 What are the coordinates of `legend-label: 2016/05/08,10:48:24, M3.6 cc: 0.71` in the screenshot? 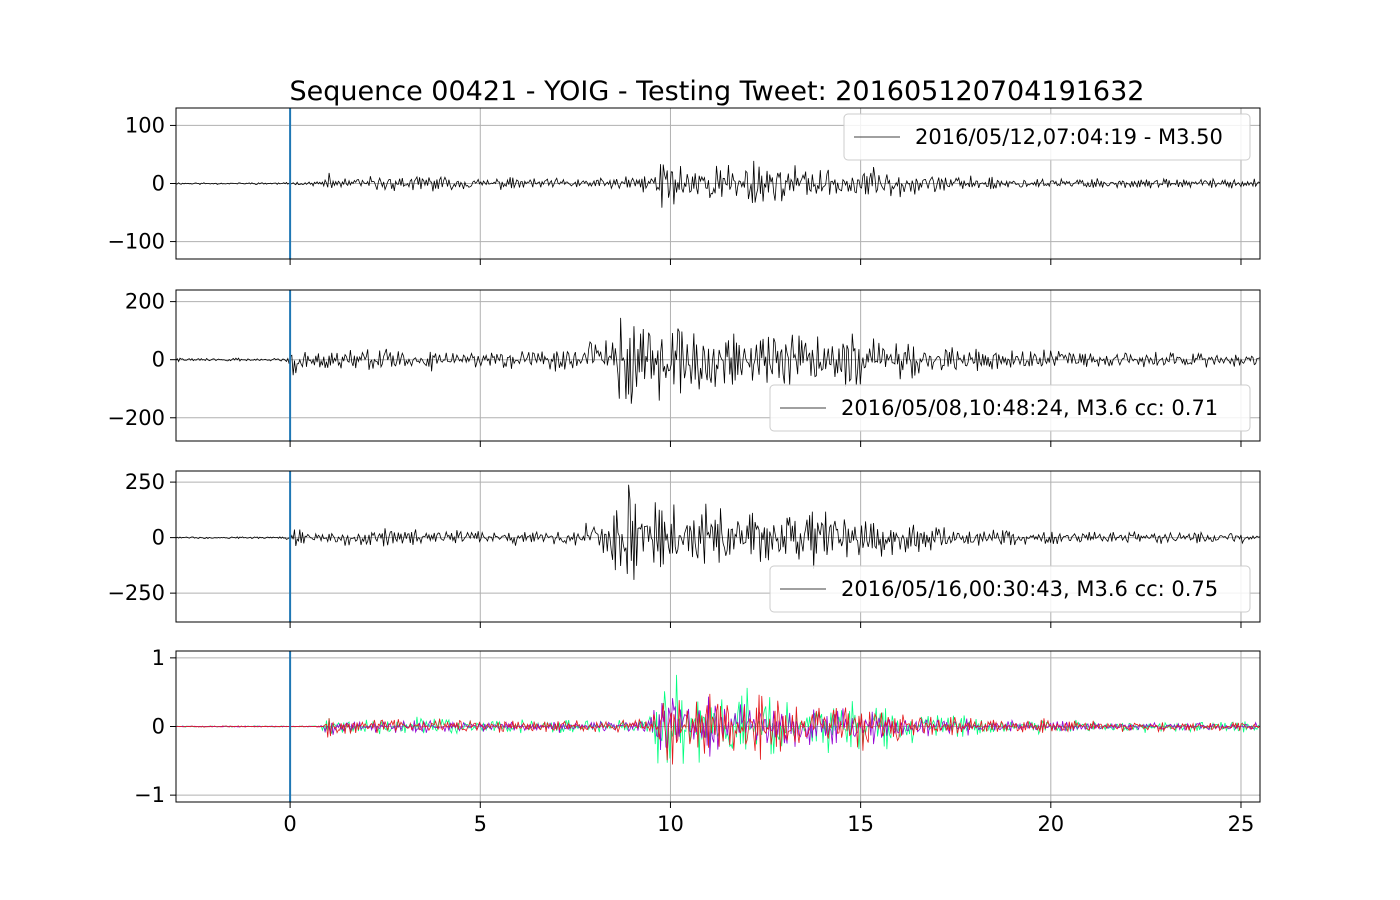 It's located at (1029, 408).